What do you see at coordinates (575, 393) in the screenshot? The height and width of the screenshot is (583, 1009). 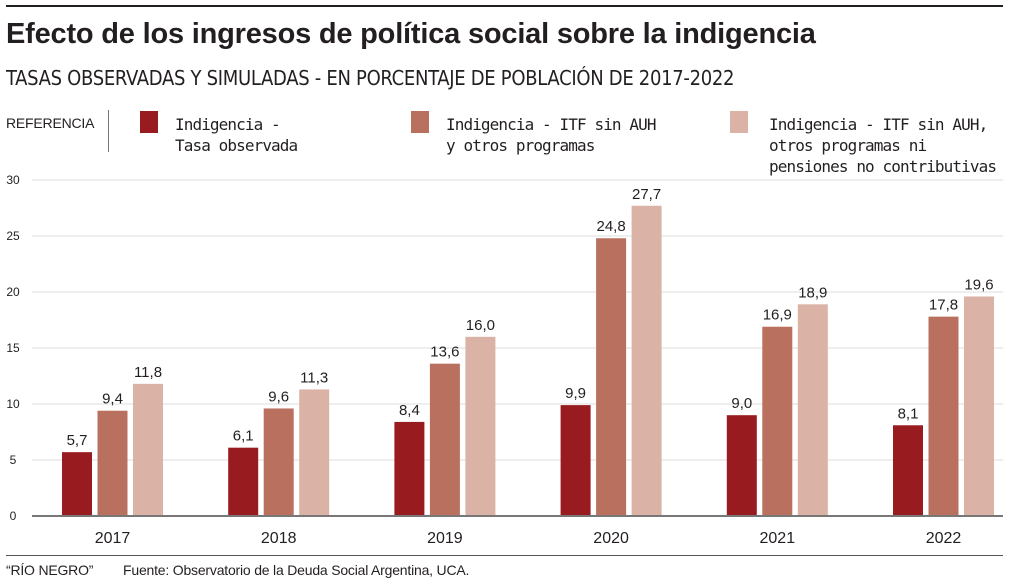 I see `data-label: 9,9` at bounding box center [575, 393].